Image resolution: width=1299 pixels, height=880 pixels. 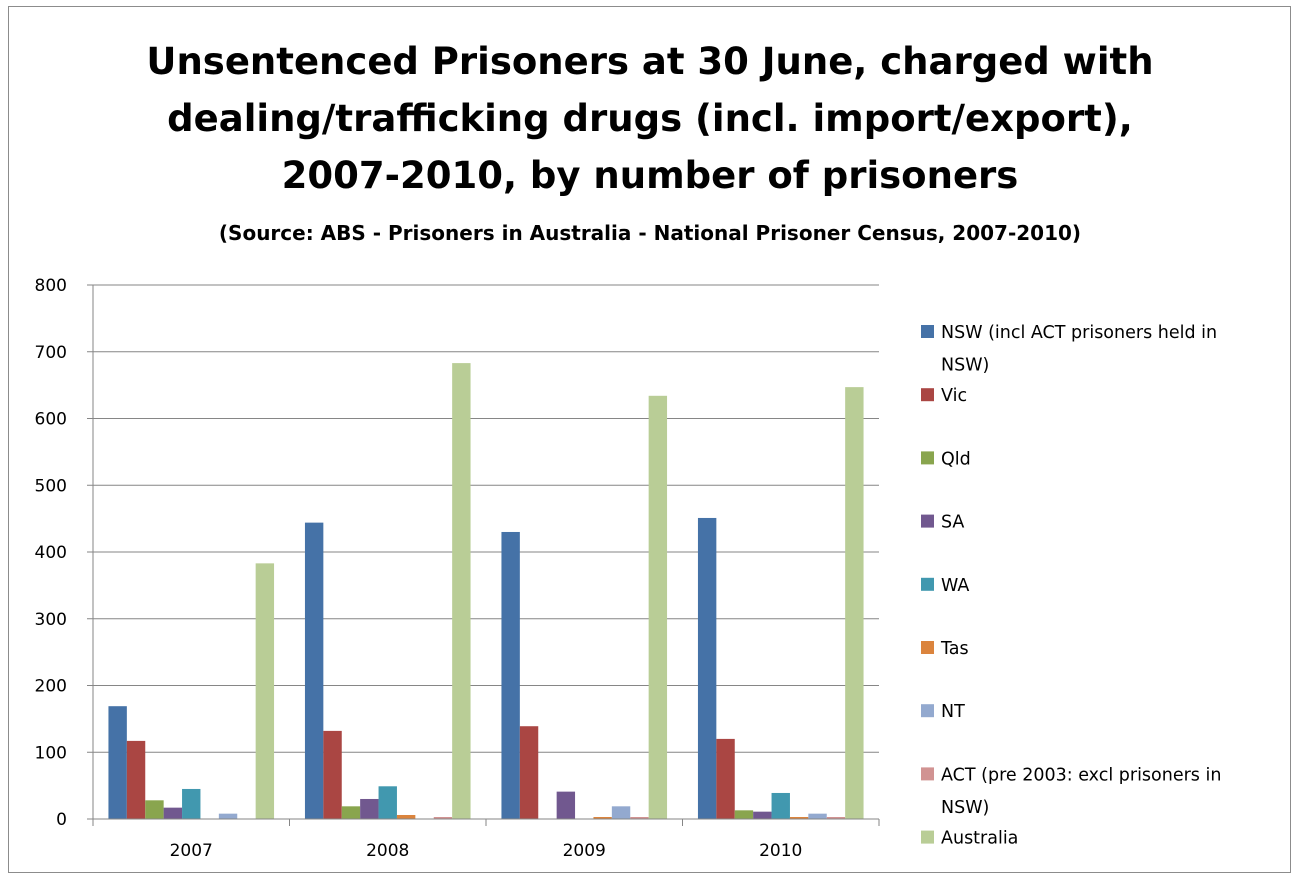 What do you see at coordinates (1069, 349) in the screenshot?
I see `legend-item: NSW (incl ACT prisoners held in NSW)` at bounding box center [1069, 349].